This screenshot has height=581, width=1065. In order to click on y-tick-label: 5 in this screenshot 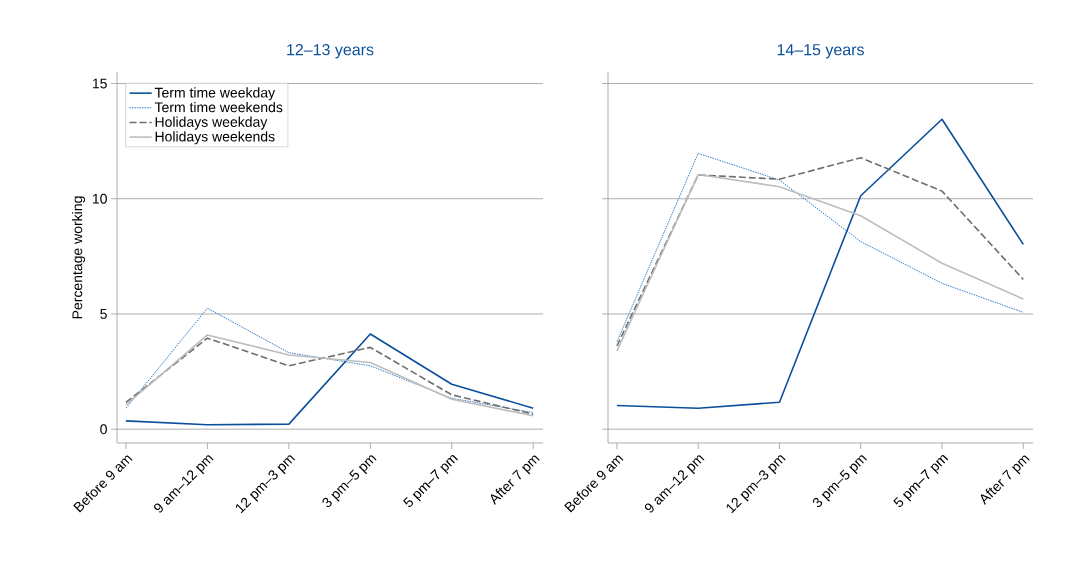, I will do `click(103, 314)`.